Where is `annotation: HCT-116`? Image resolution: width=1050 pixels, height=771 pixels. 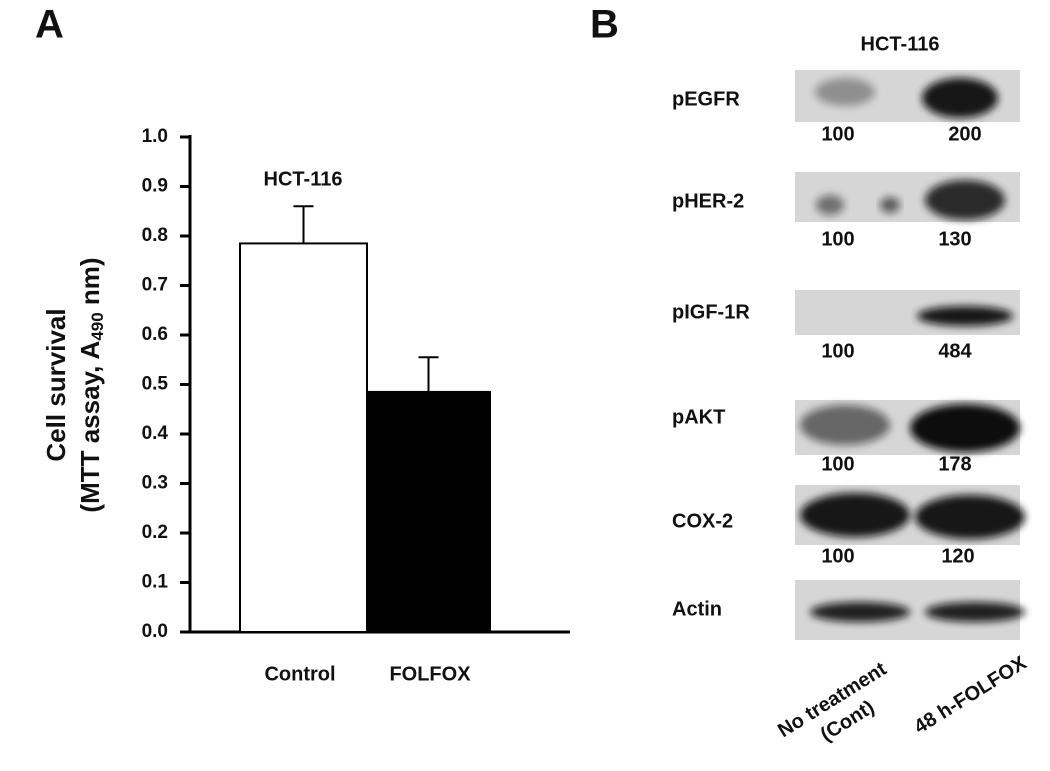
annotation: HCT-116 is located at coordinates (303, 179).